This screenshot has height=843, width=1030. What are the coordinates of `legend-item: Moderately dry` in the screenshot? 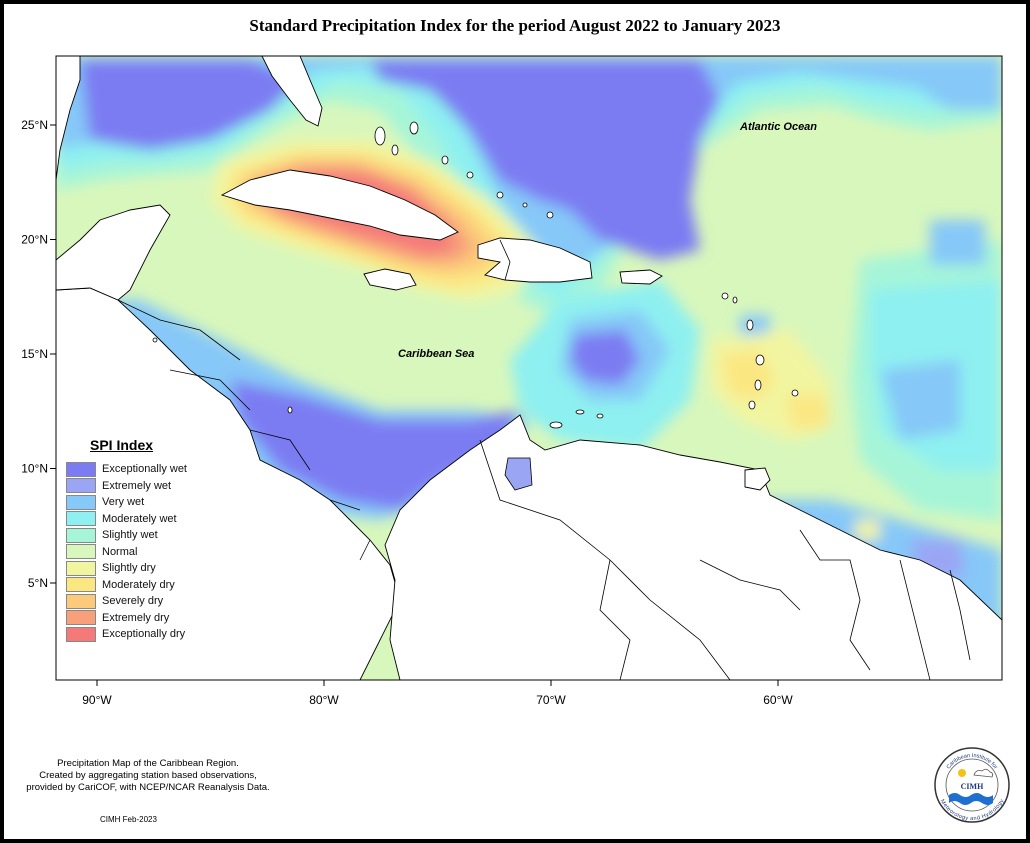 It's located at (141, 585).